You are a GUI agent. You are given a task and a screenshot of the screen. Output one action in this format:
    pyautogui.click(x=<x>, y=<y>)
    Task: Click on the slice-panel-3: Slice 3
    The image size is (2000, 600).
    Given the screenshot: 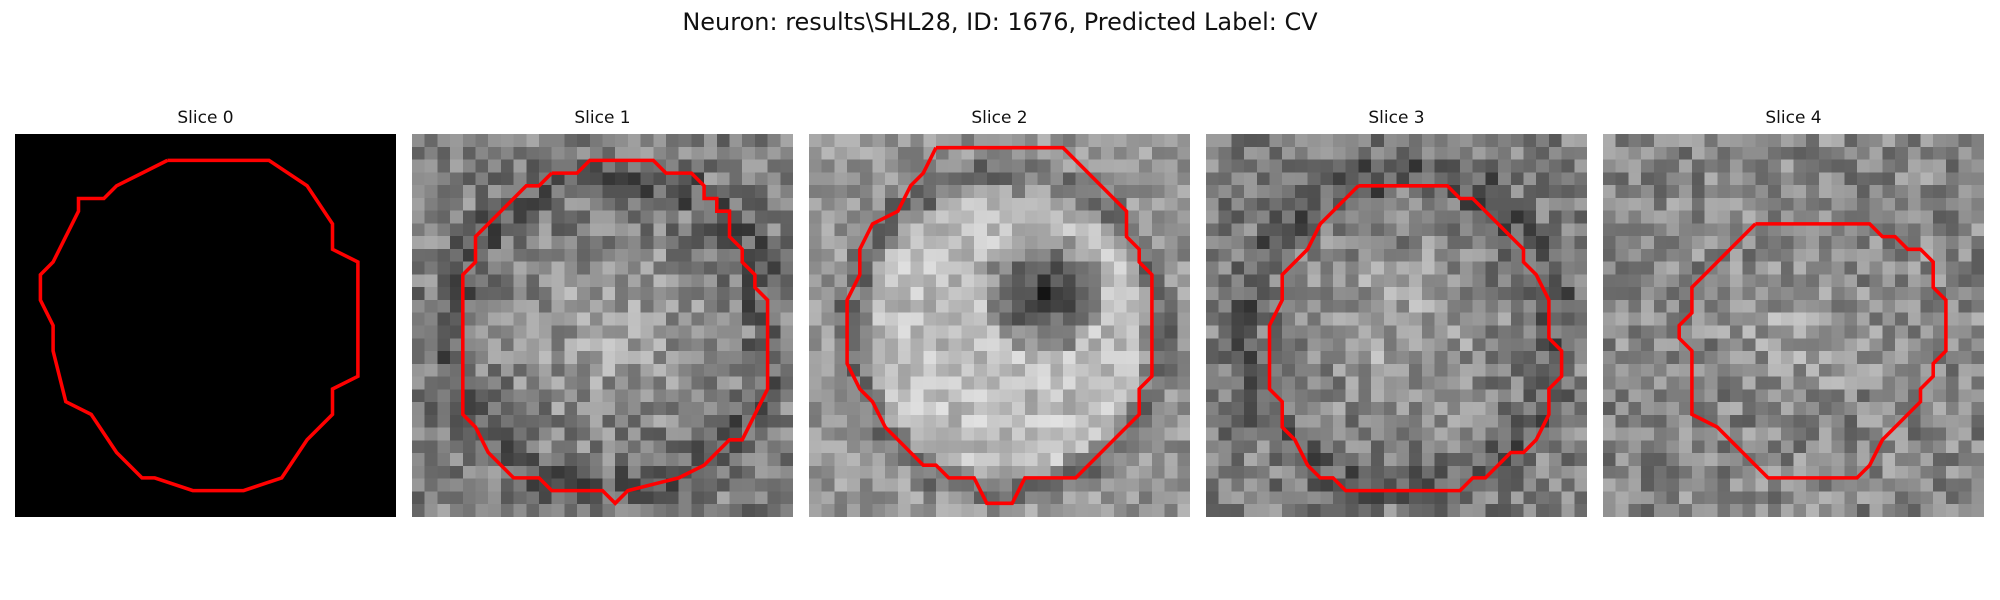 What is the action you would take?
    pyautogui.click(x=1396, y=312)
    